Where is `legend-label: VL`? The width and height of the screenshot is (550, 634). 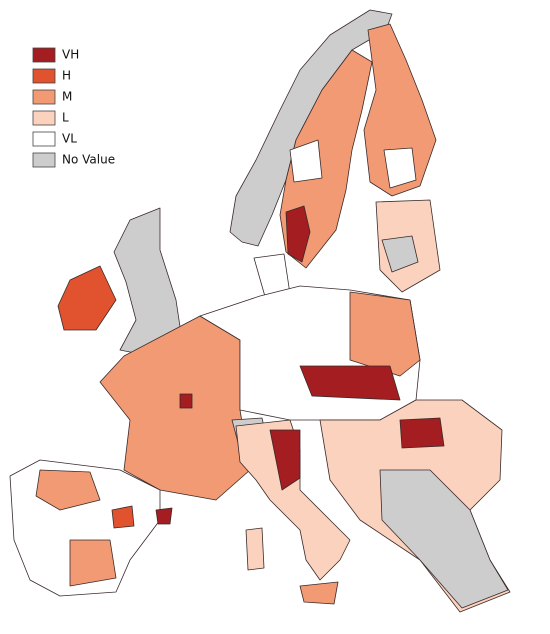
legend-label: VL is located at coordinates (69, 139).